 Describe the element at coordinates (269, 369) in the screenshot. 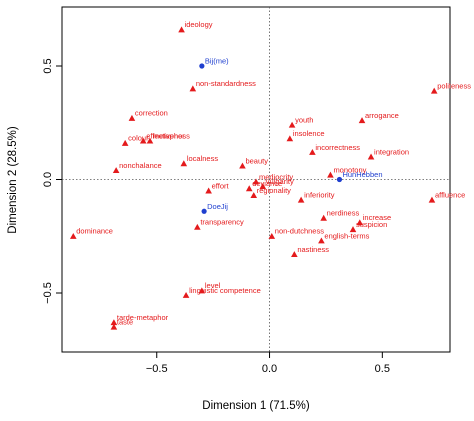

I see `x-tick-label: 0.0` at that location.